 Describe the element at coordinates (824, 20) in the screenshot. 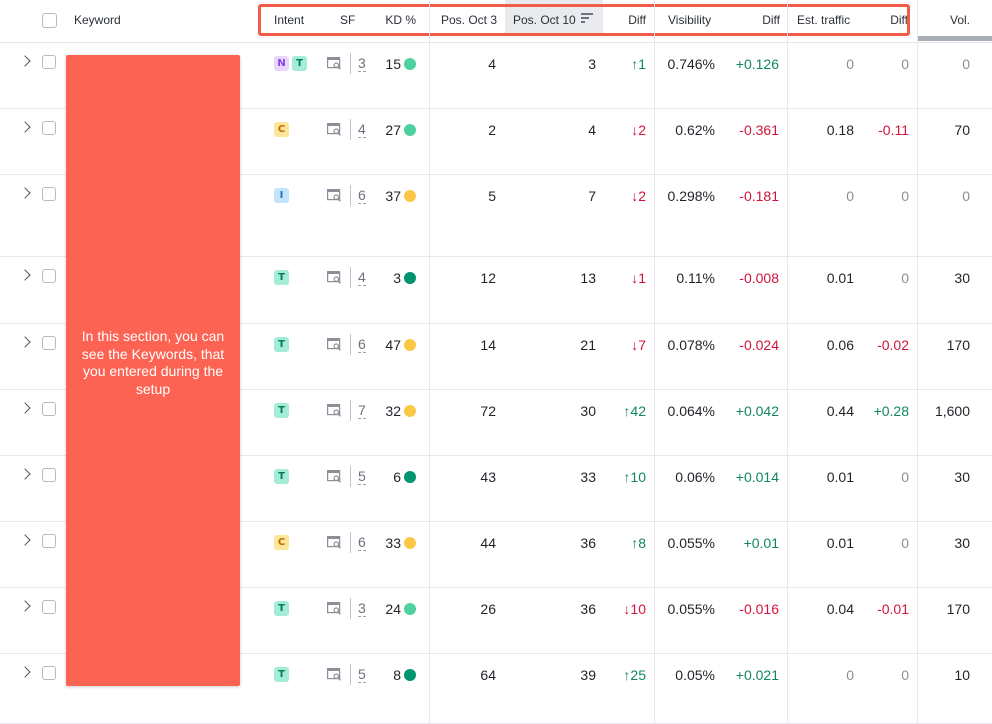

I see `col-est-traffic: Est. traffic` at that location.